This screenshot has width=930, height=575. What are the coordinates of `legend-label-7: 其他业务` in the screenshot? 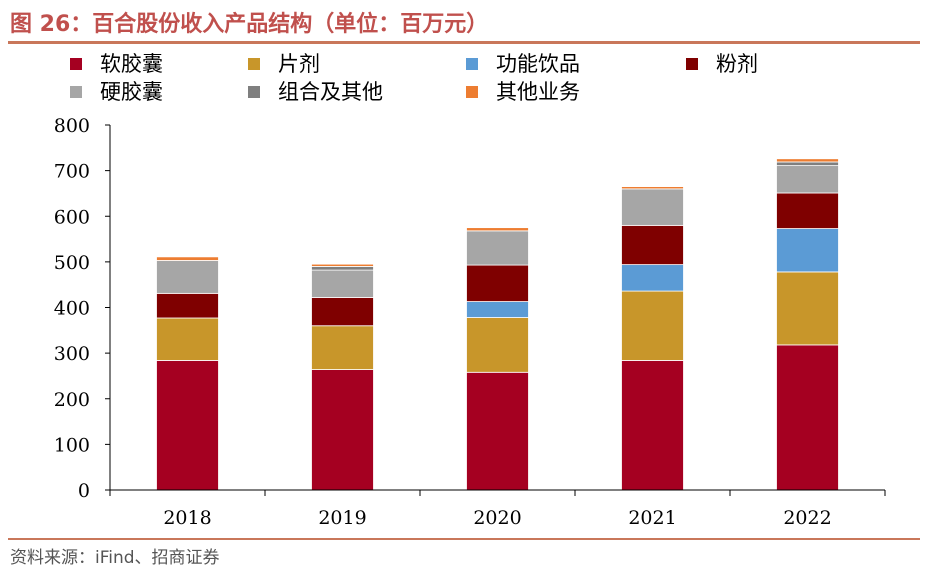 It's located at (538, 92).